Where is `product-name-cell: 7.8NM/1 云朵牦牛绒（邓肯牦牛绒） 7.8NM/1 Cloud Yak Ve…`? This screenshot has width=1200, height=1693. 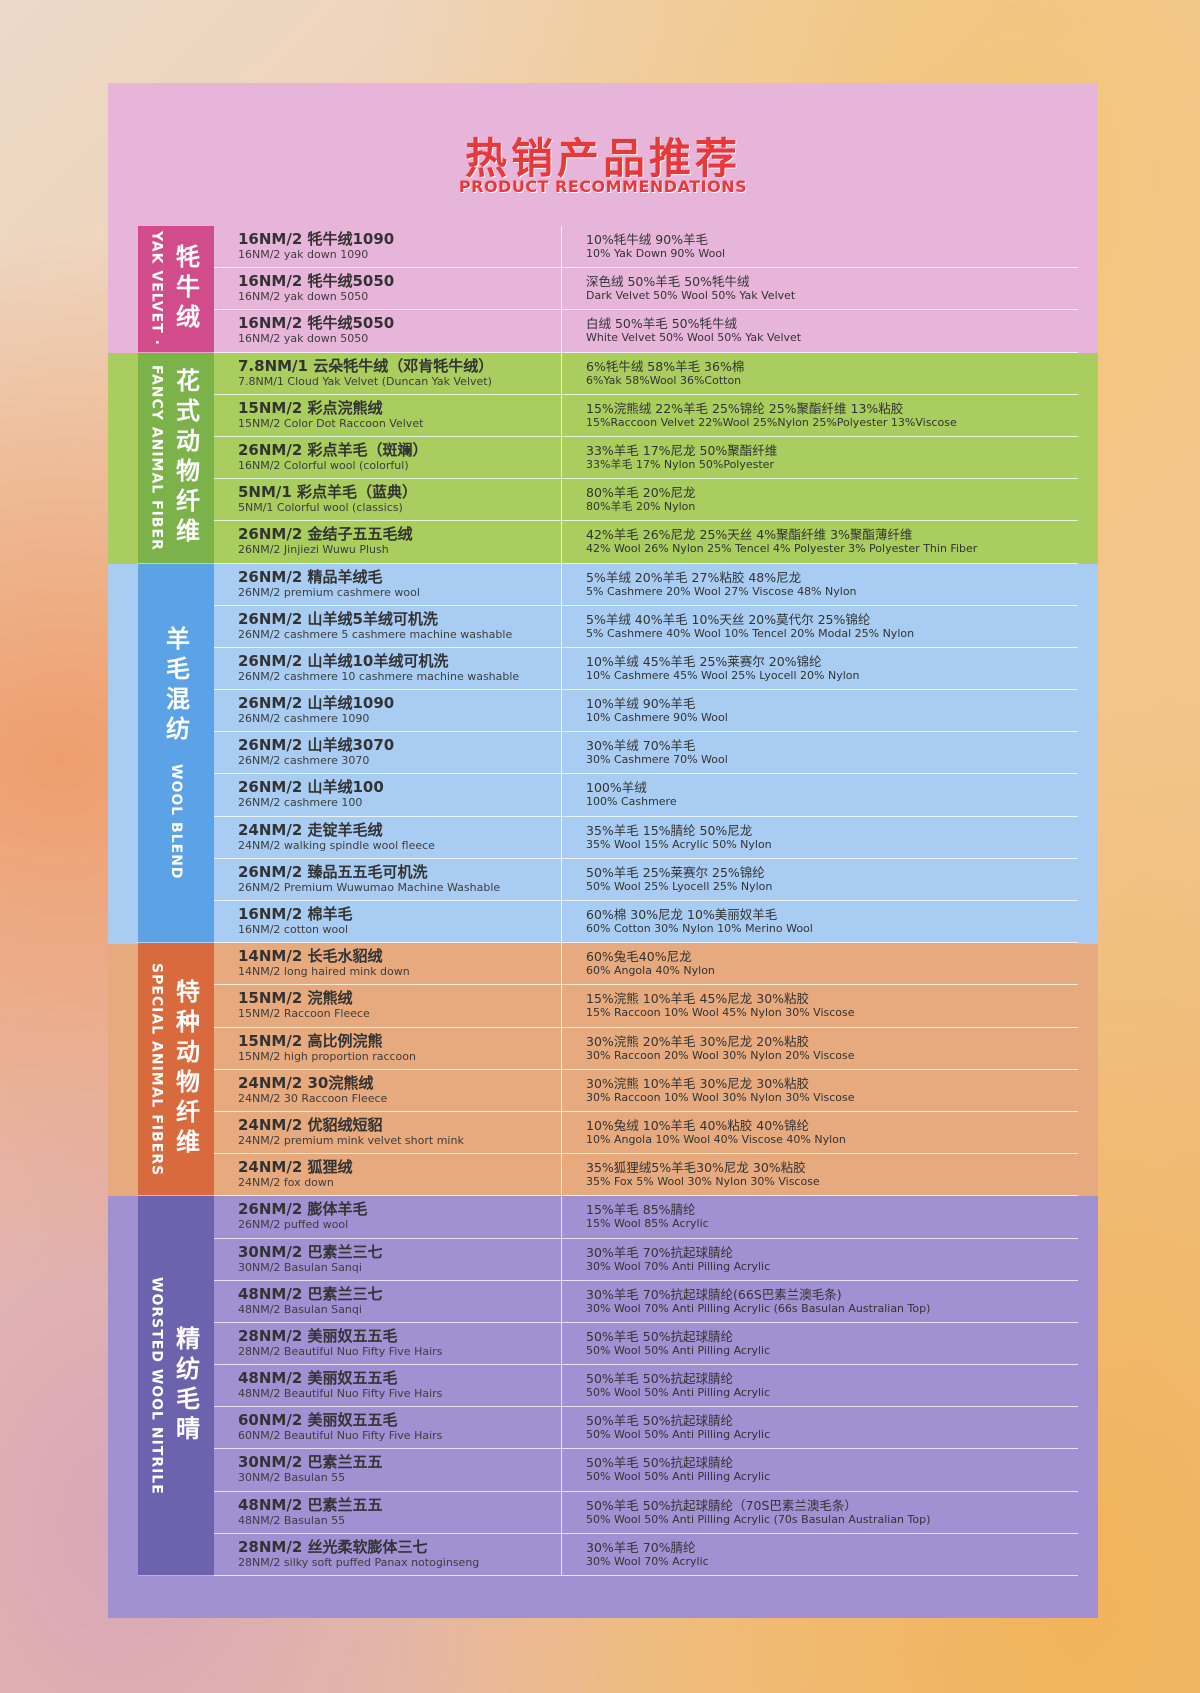 product-name-cell: 7.8NM/1 云朵牦牛绒（邓肯牦牛绒） 7.8NM/1 Cloud Yak Ve… is located at coordinates (388, 373).